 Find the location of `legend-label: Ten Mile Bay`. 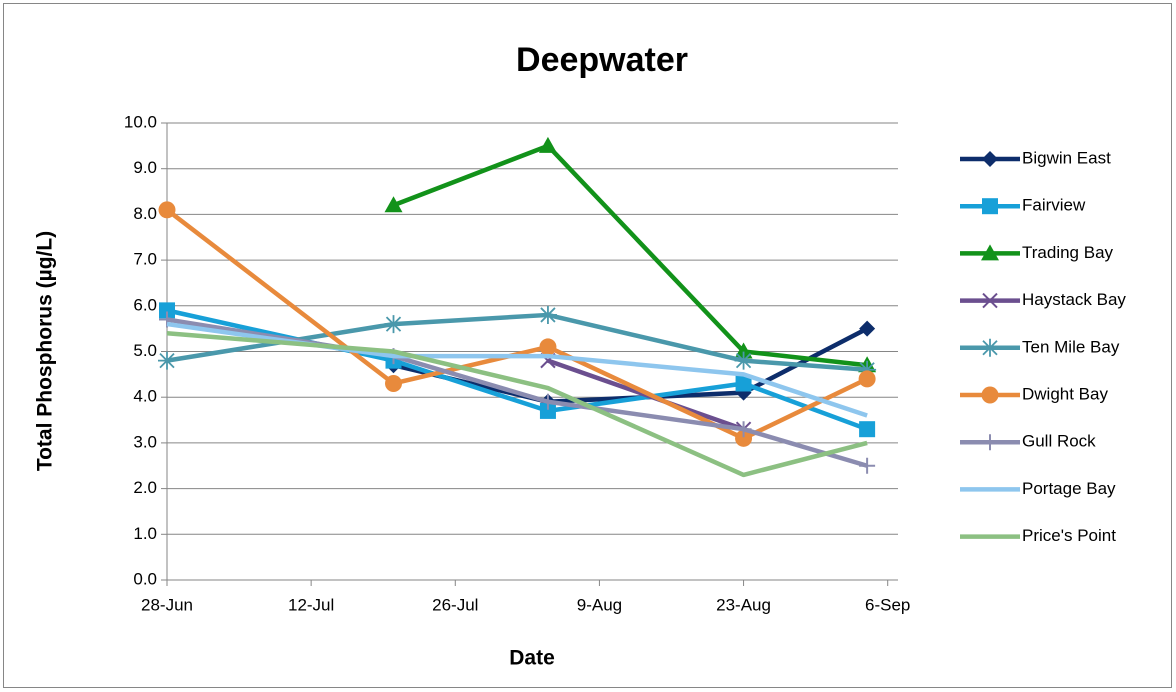

legend-label: Ten Mile Bay is located at coordinates (1071, 346).